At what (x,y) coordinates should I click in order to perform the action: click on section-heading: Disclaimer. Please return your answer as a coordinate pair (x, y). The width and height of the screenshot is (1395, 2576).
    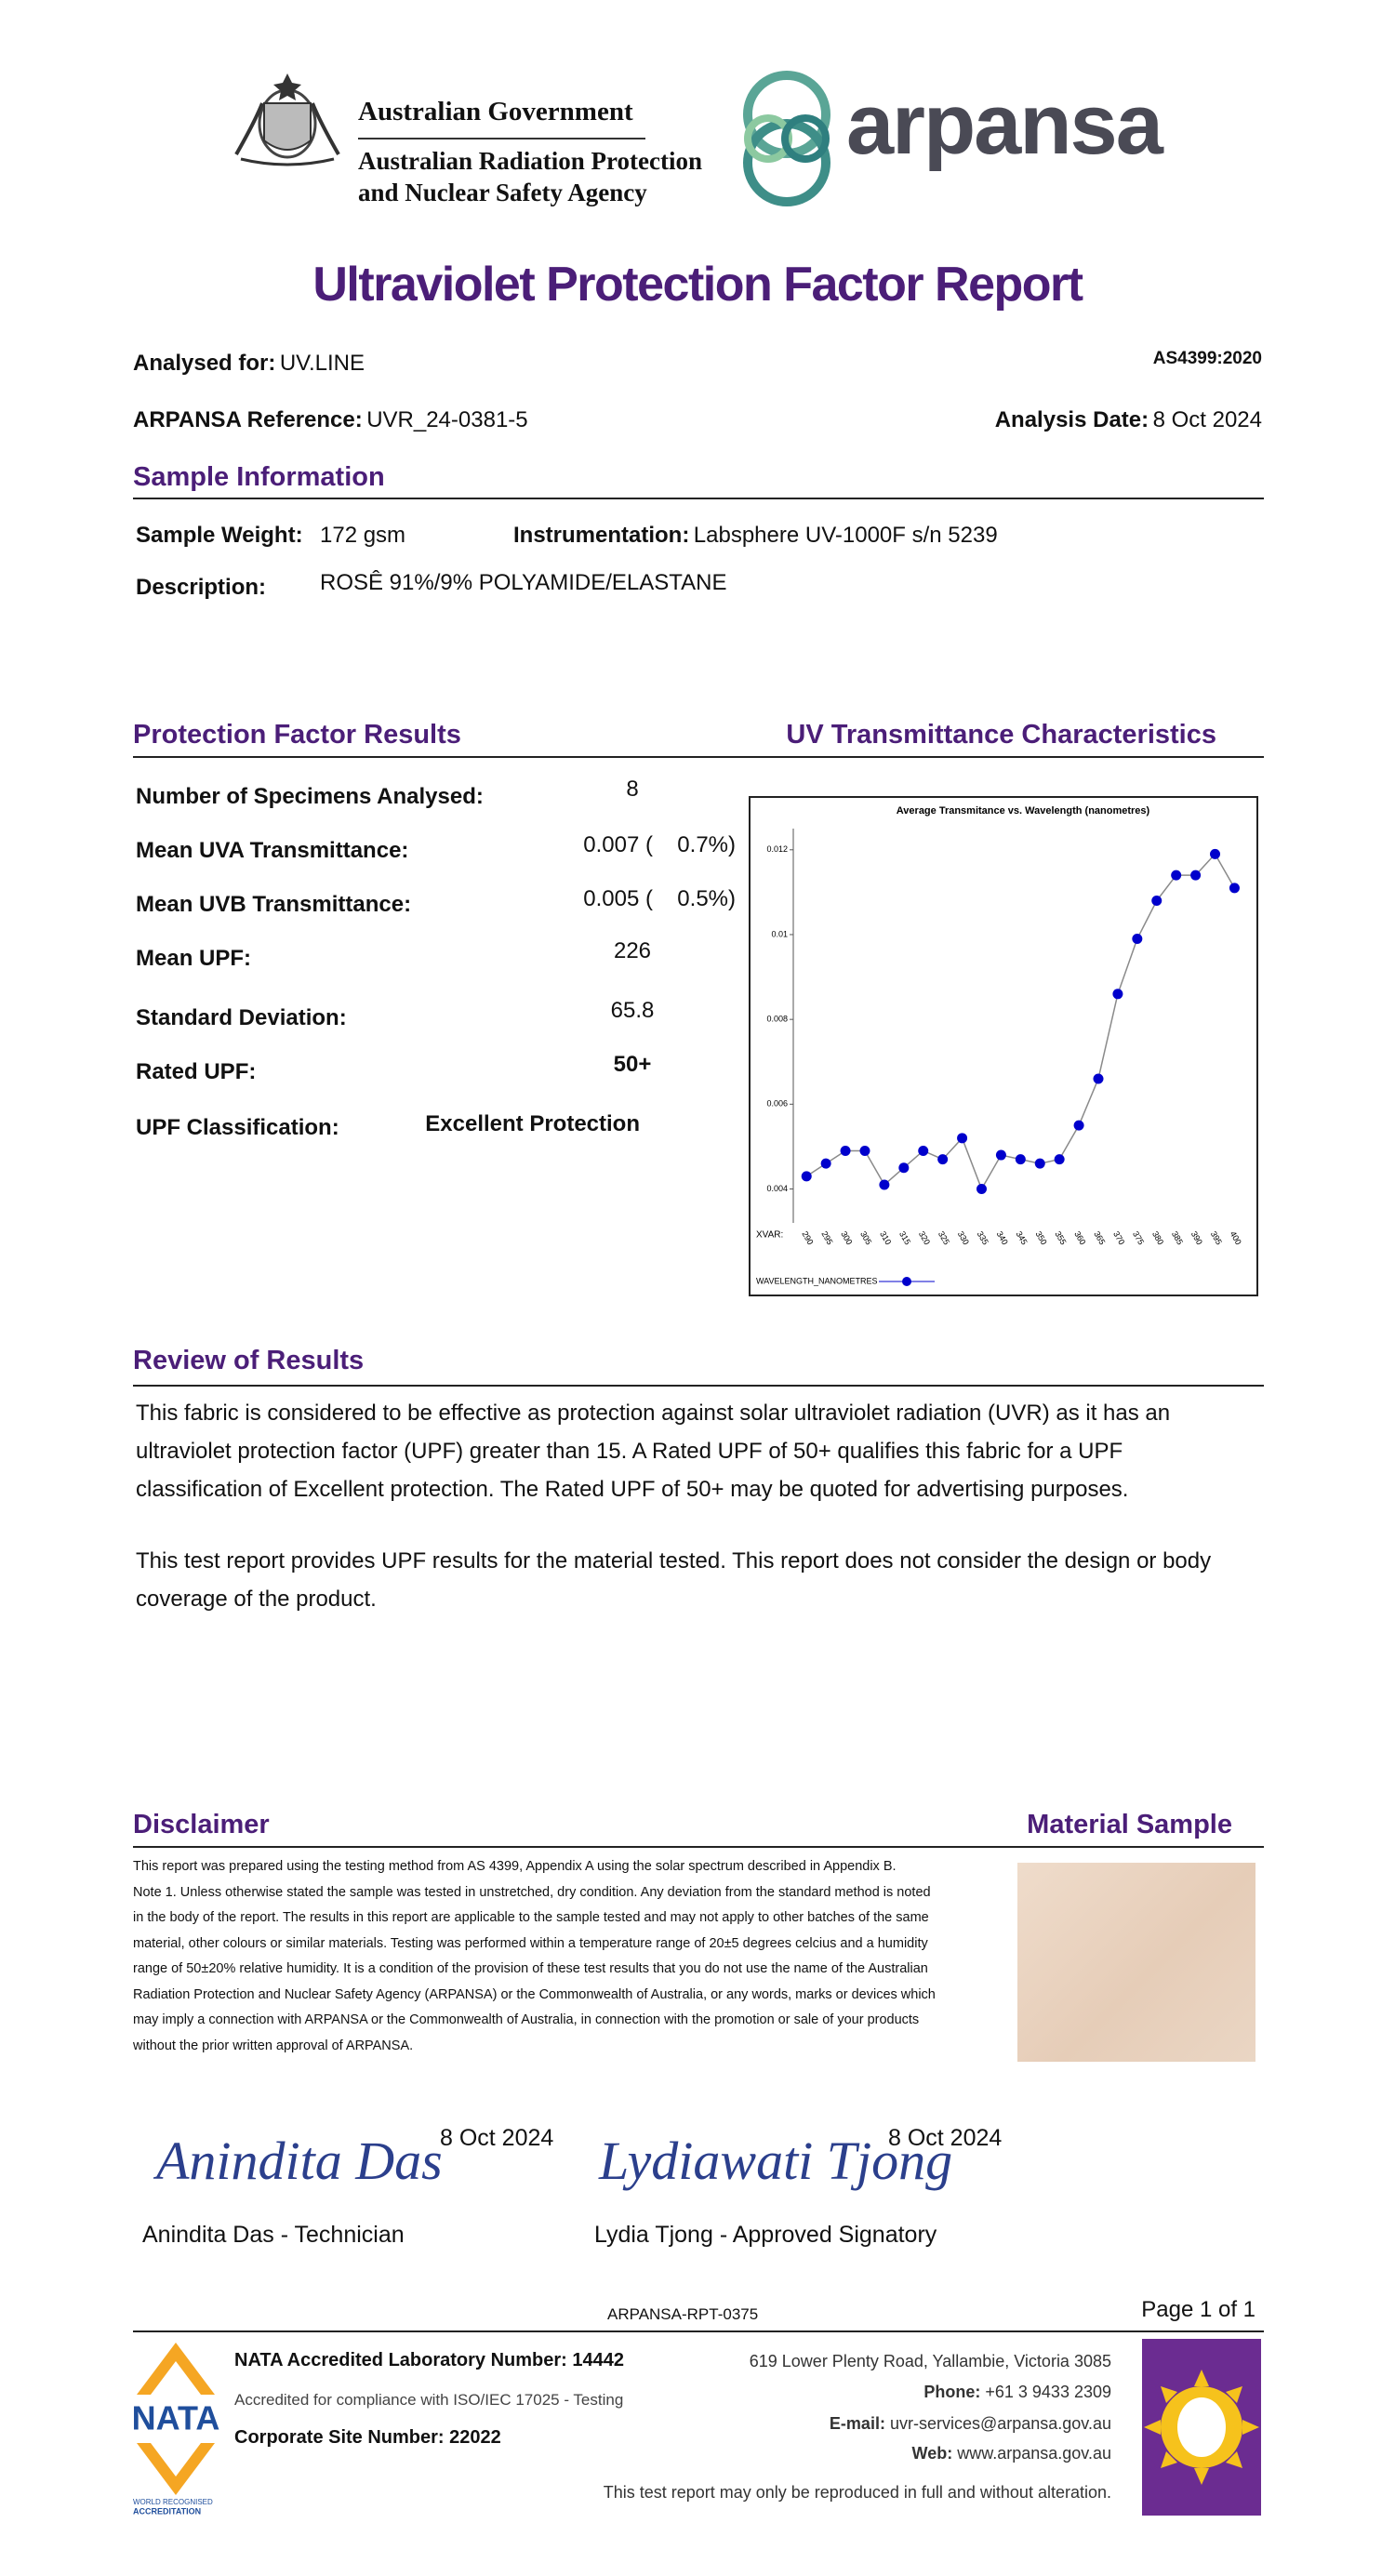
    Looking at the image, I should click on (201, 1824).